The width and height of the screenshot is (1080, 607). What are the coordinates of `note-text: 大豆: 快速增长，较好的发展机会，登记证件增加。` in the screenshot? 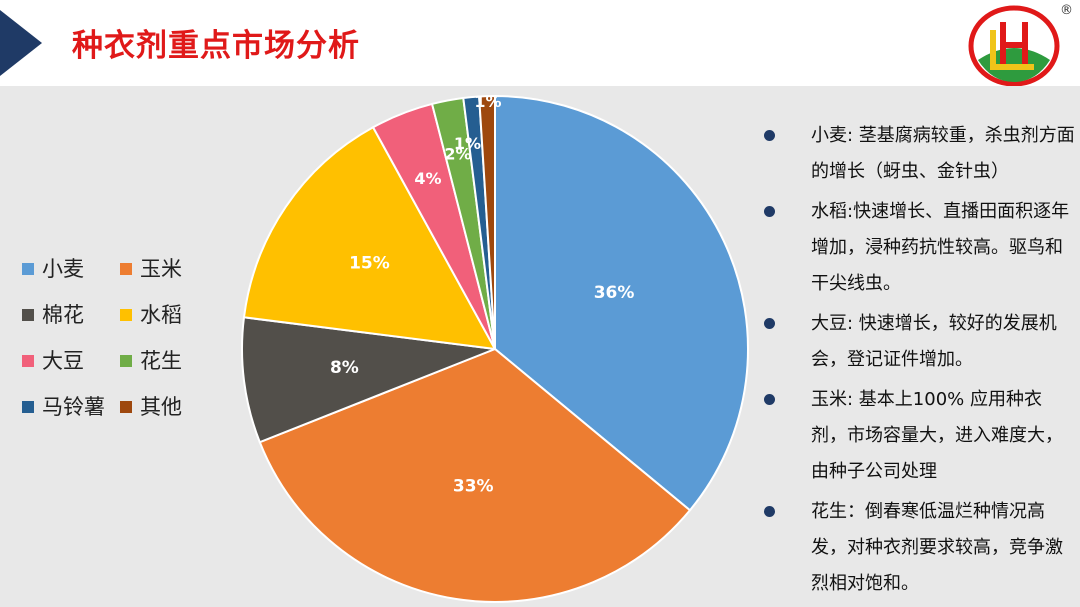 It's located at (934, 341).